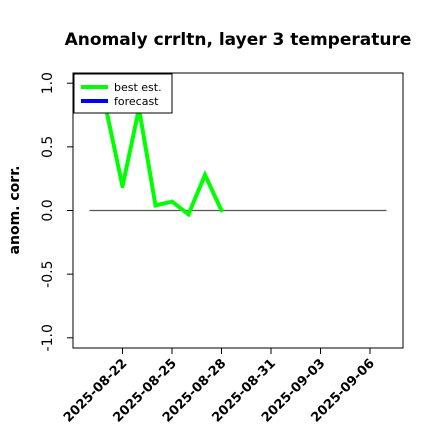 Image resolution: width=440 pixels, height=440 pixels. I want to click on y-axis: -1.0 -0.5 0.0 0.5 1.0, so click(56, 211).